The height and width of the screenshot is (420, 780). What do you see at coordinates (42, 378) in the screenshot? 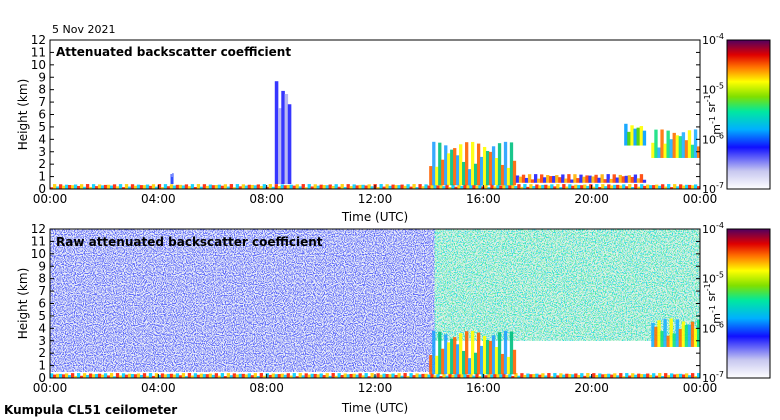
I see `y-tick-label: 0` at bounding box center [42, 378].